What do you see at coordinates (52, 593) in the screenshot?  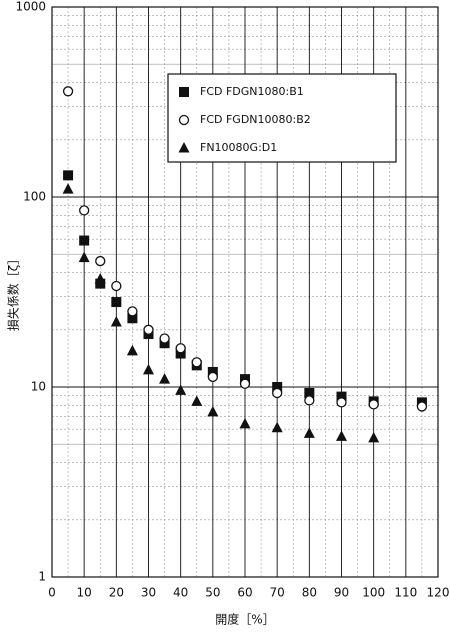 I see `x-tick-label: 0` at bounding box center [52, 593].